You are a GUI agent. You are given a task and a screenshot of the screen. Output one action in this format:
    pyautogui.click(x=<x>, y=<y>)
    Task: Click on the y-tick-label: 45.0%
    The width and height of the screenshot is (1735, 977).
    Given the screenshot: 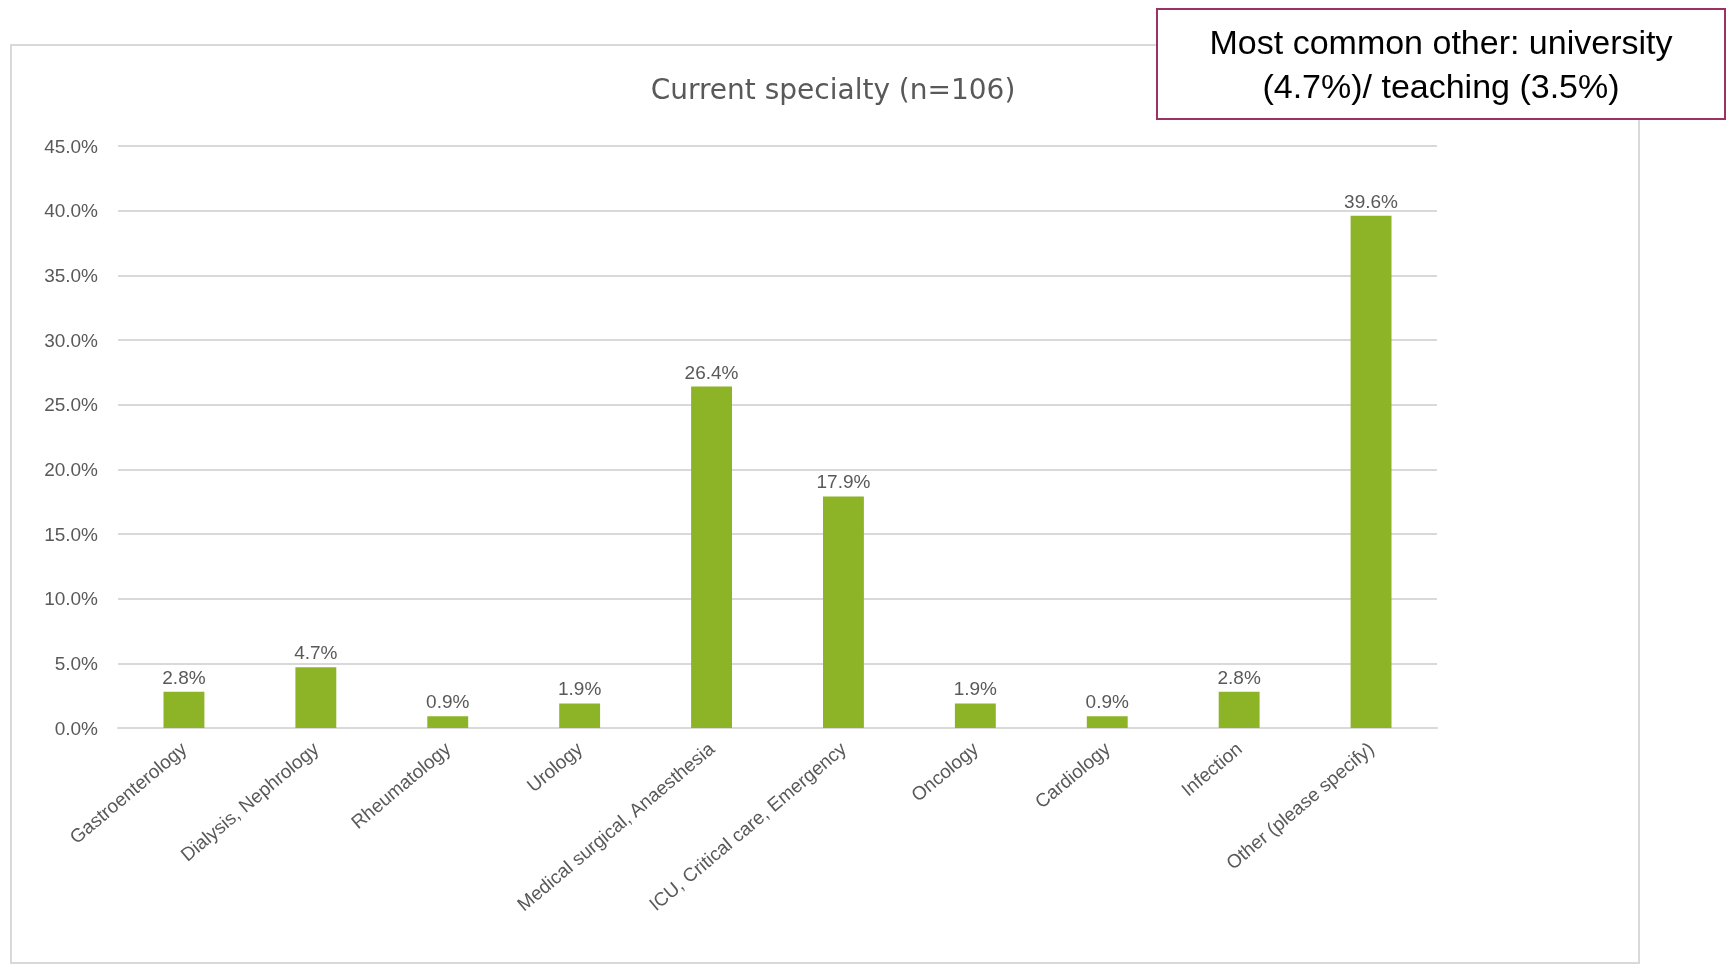 What is the action you would take?
    pyautogui.click(x=71, y=146)
    